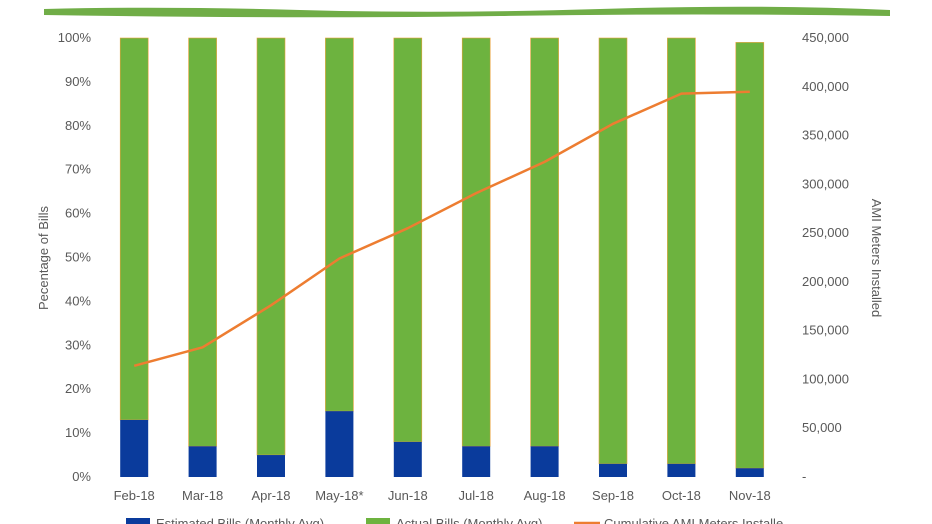 The height and width of the screenshot is (524, 932). Describe the element at coordinates (825, 183) in the screenshot. I see `right-tick-label: 300,000` at that location.